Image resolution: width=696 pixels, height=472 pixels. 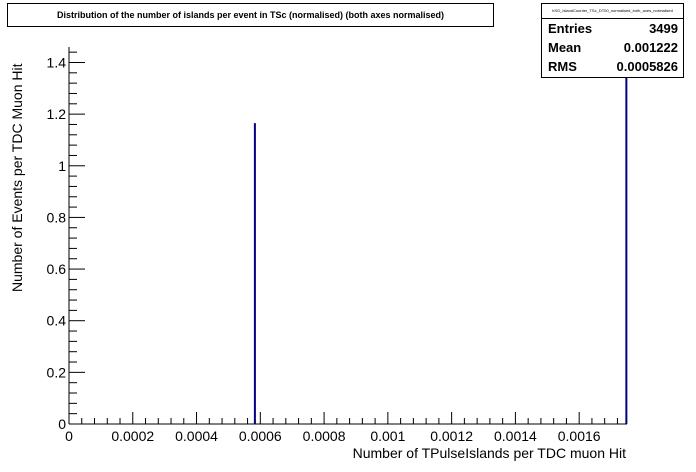 I want to click on y-tick-label: 0.8, so click(x=57, y=217).